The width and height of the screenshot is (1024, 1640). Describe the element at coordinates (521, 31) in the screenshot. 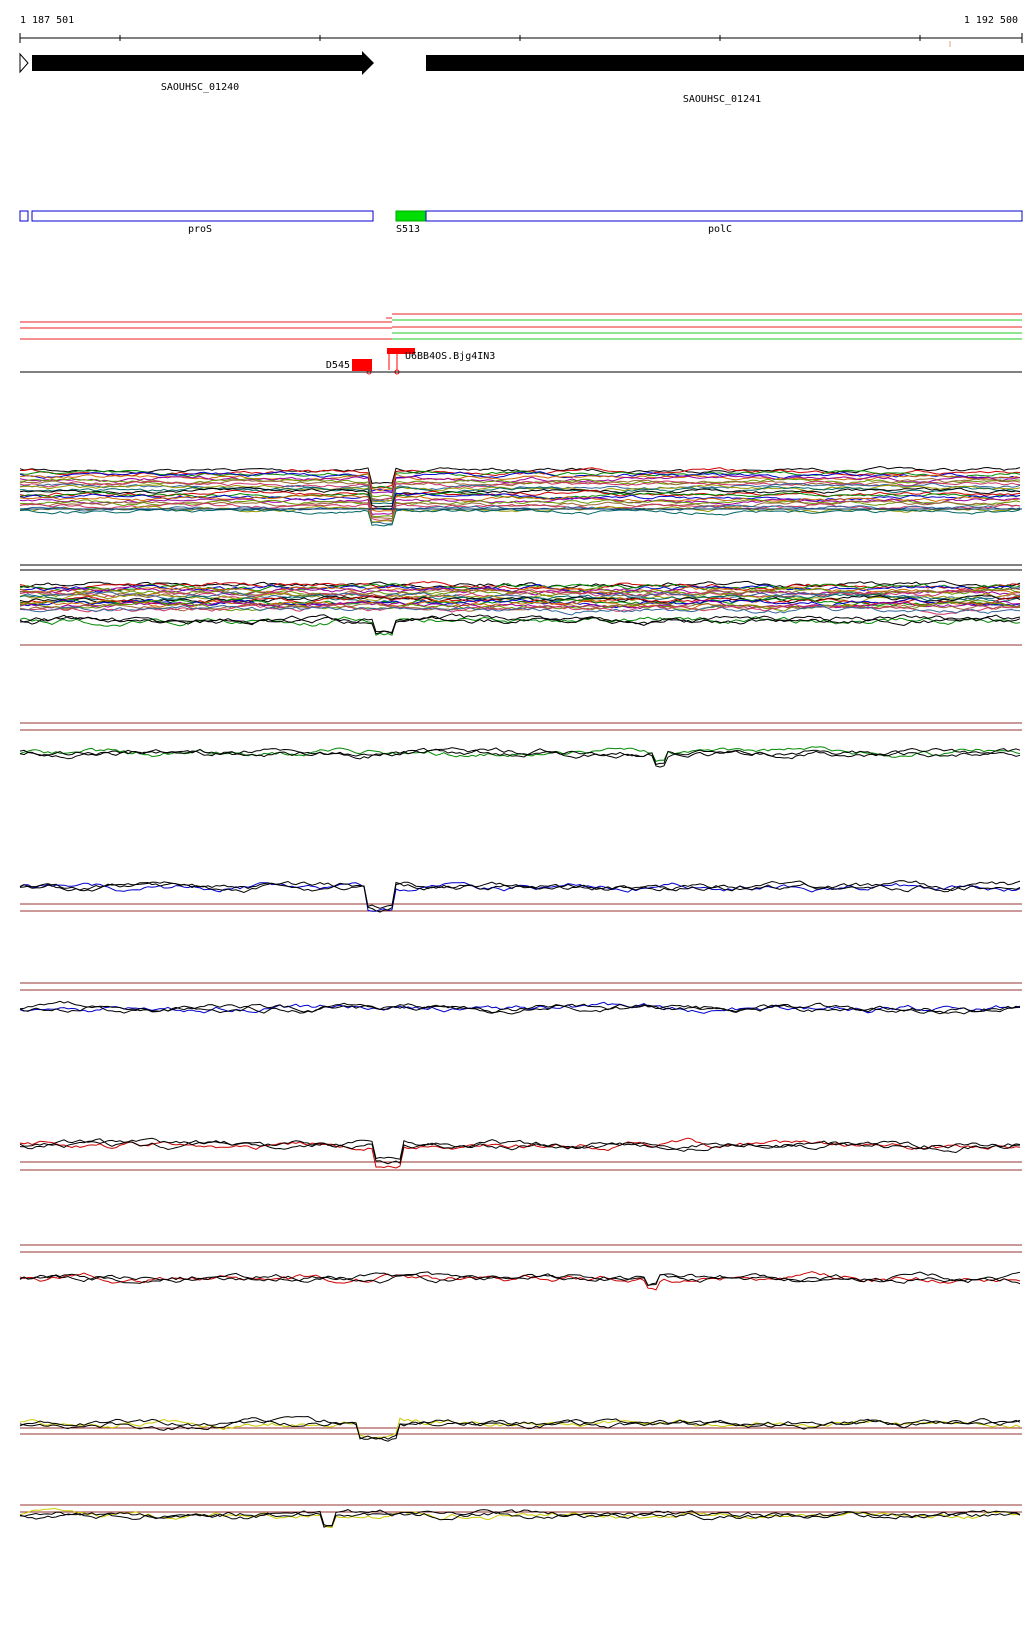

I see `coordinate-ruler: 1 187 501 1 192 500` at that location.